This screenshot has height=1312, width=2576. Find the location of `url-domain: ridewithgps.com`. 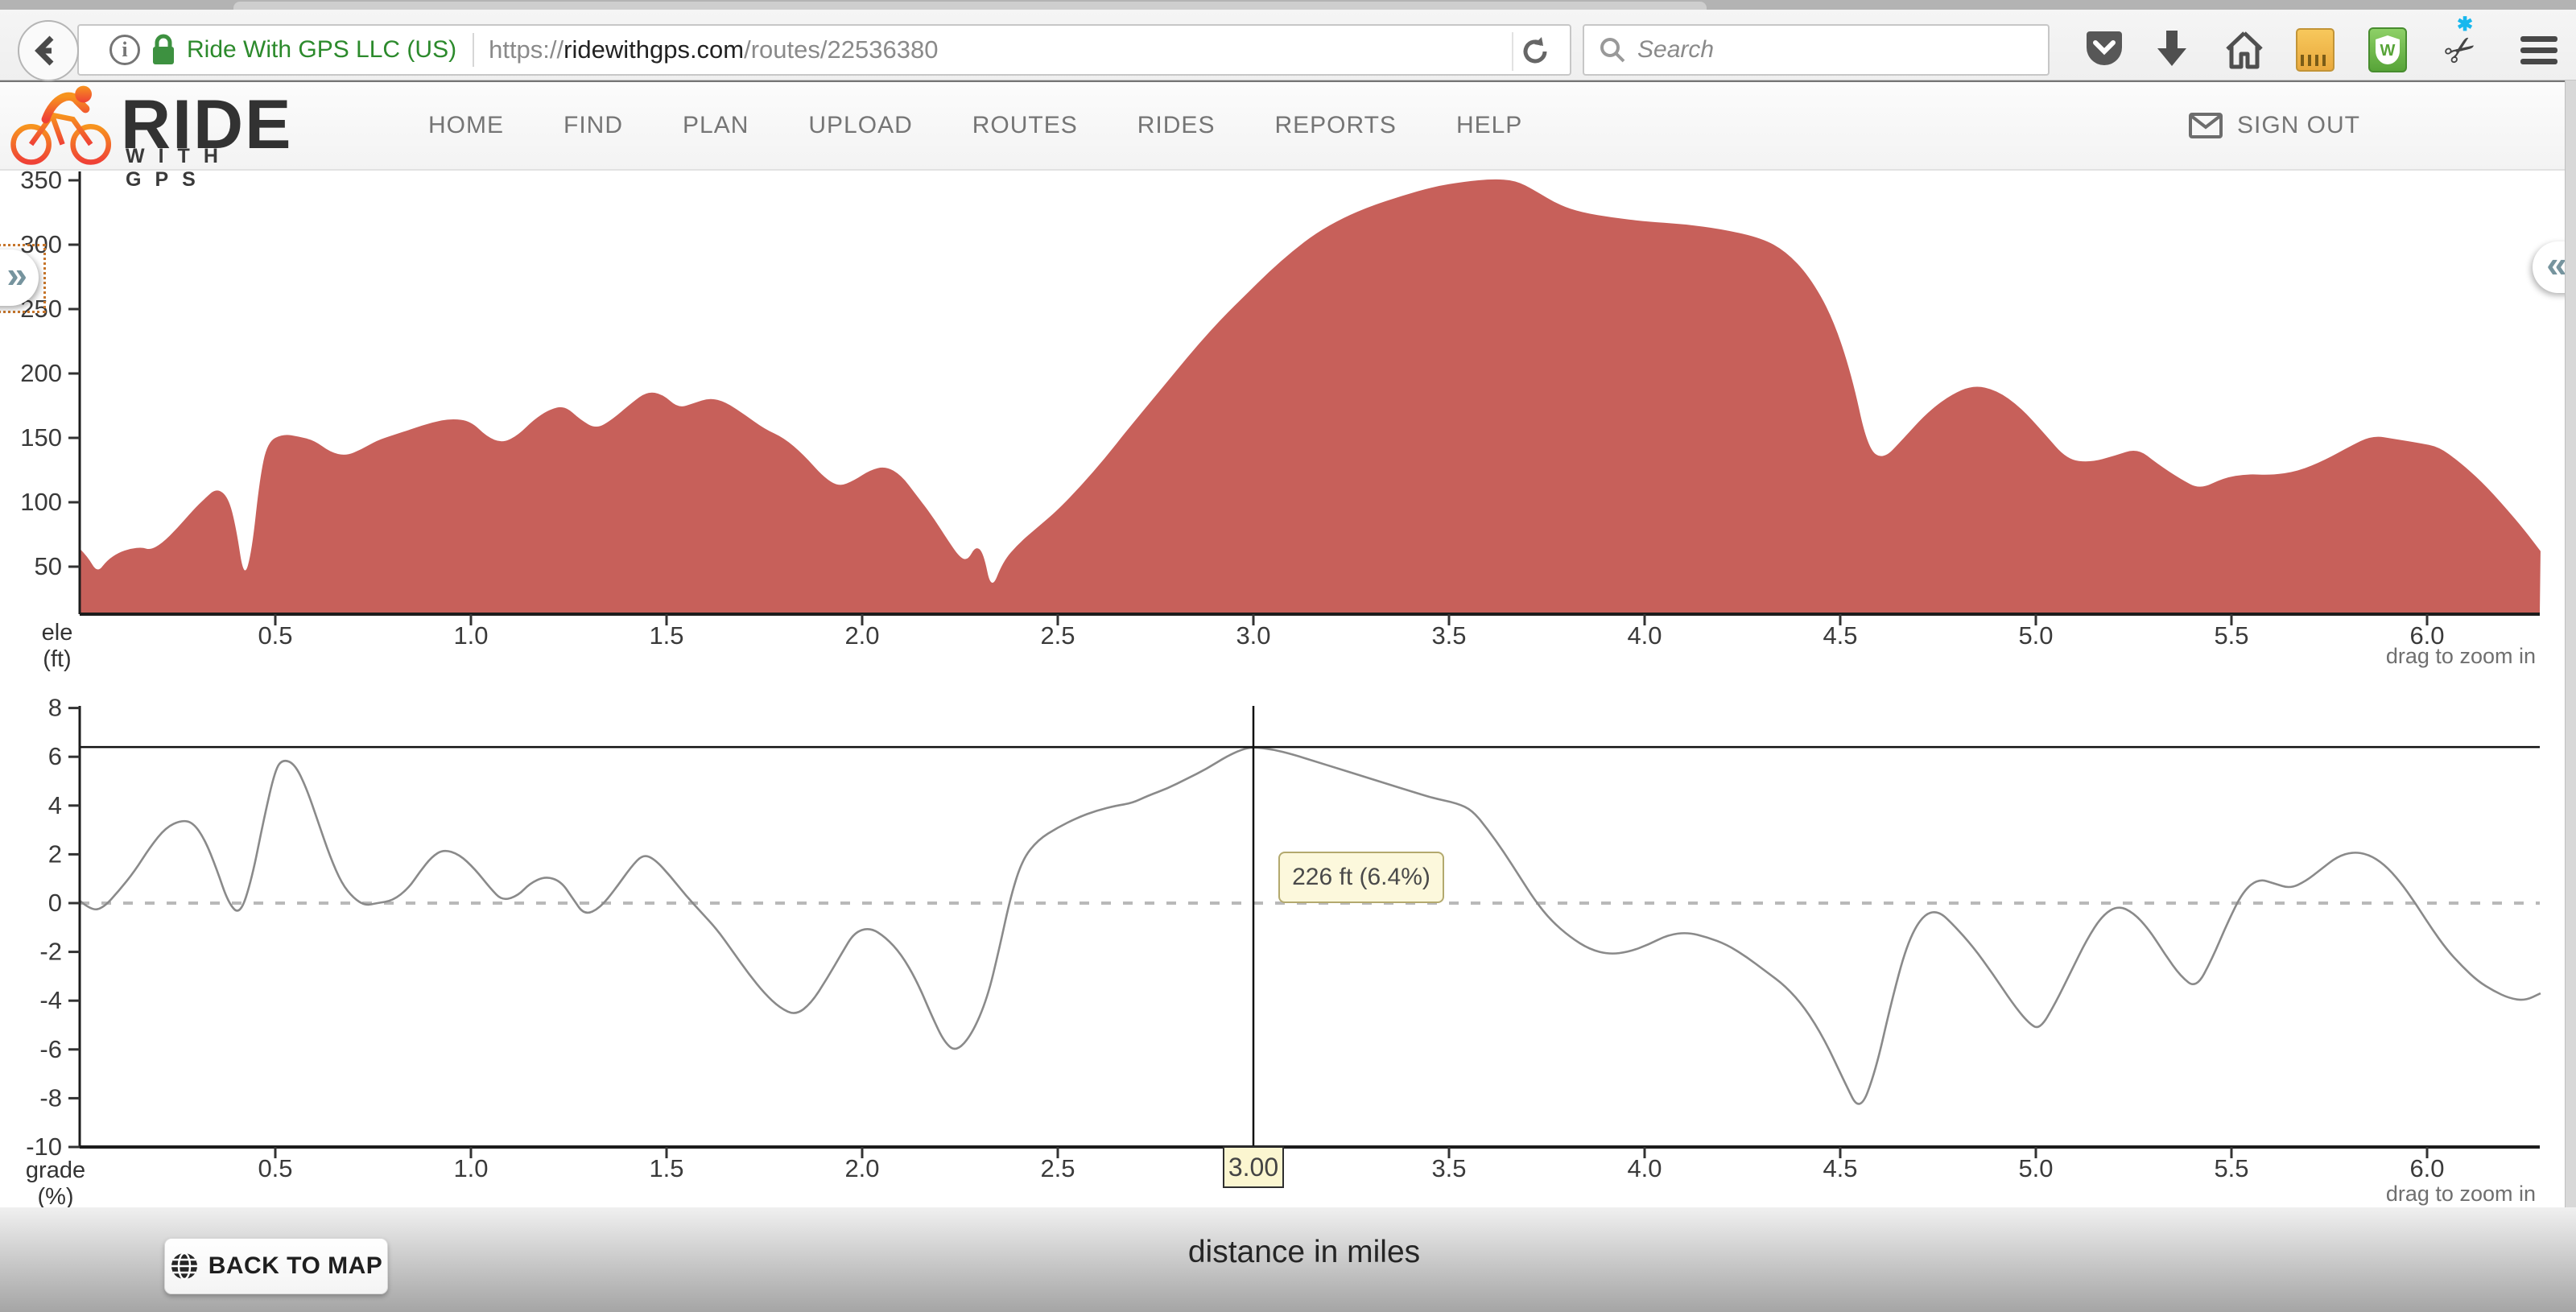

url-domain: ridewithgps.com is located at coordinates (654, 49).